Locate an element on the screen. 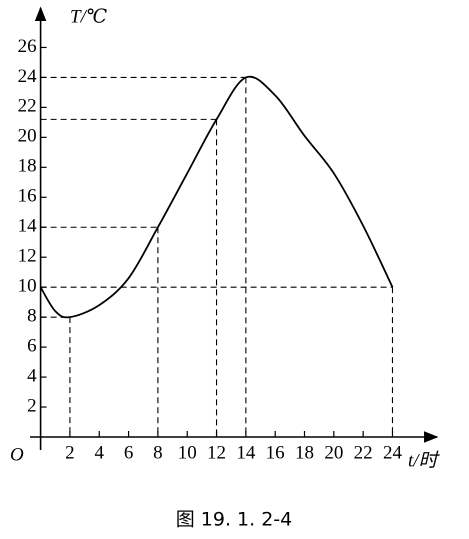 Image resolution: width=469 pixels, height=539 pixels. origin-label: O is located at coordinates (17, 454).